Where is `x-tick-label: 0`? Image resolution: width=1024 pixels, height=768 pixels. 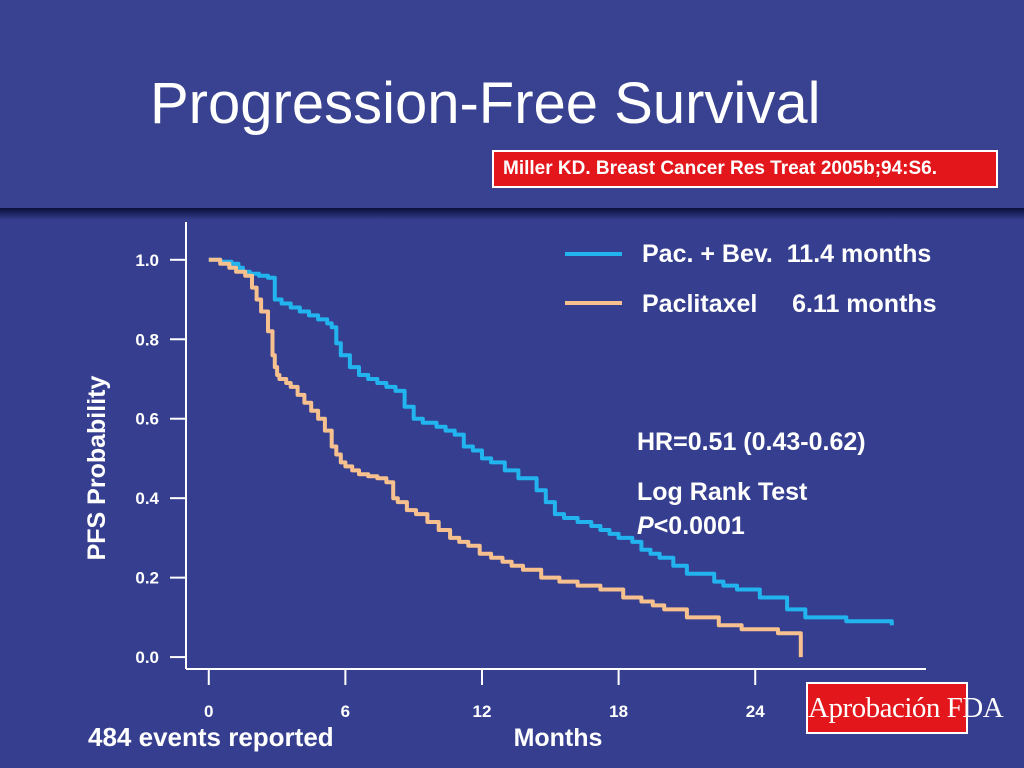
x-tick-label: 0 is located at coordinates (208, 711).